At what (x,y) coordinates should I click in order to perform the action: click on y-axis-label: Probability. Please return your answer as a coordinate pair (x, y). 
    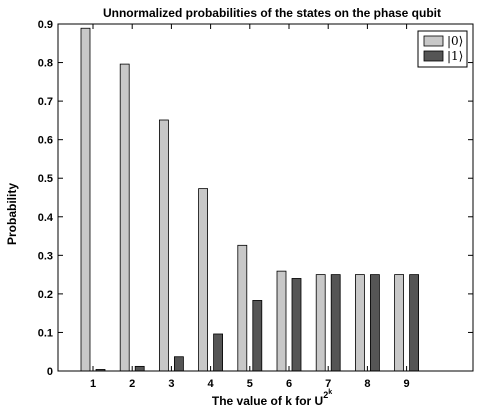
    Looking at the image, I should click on (12, 214).